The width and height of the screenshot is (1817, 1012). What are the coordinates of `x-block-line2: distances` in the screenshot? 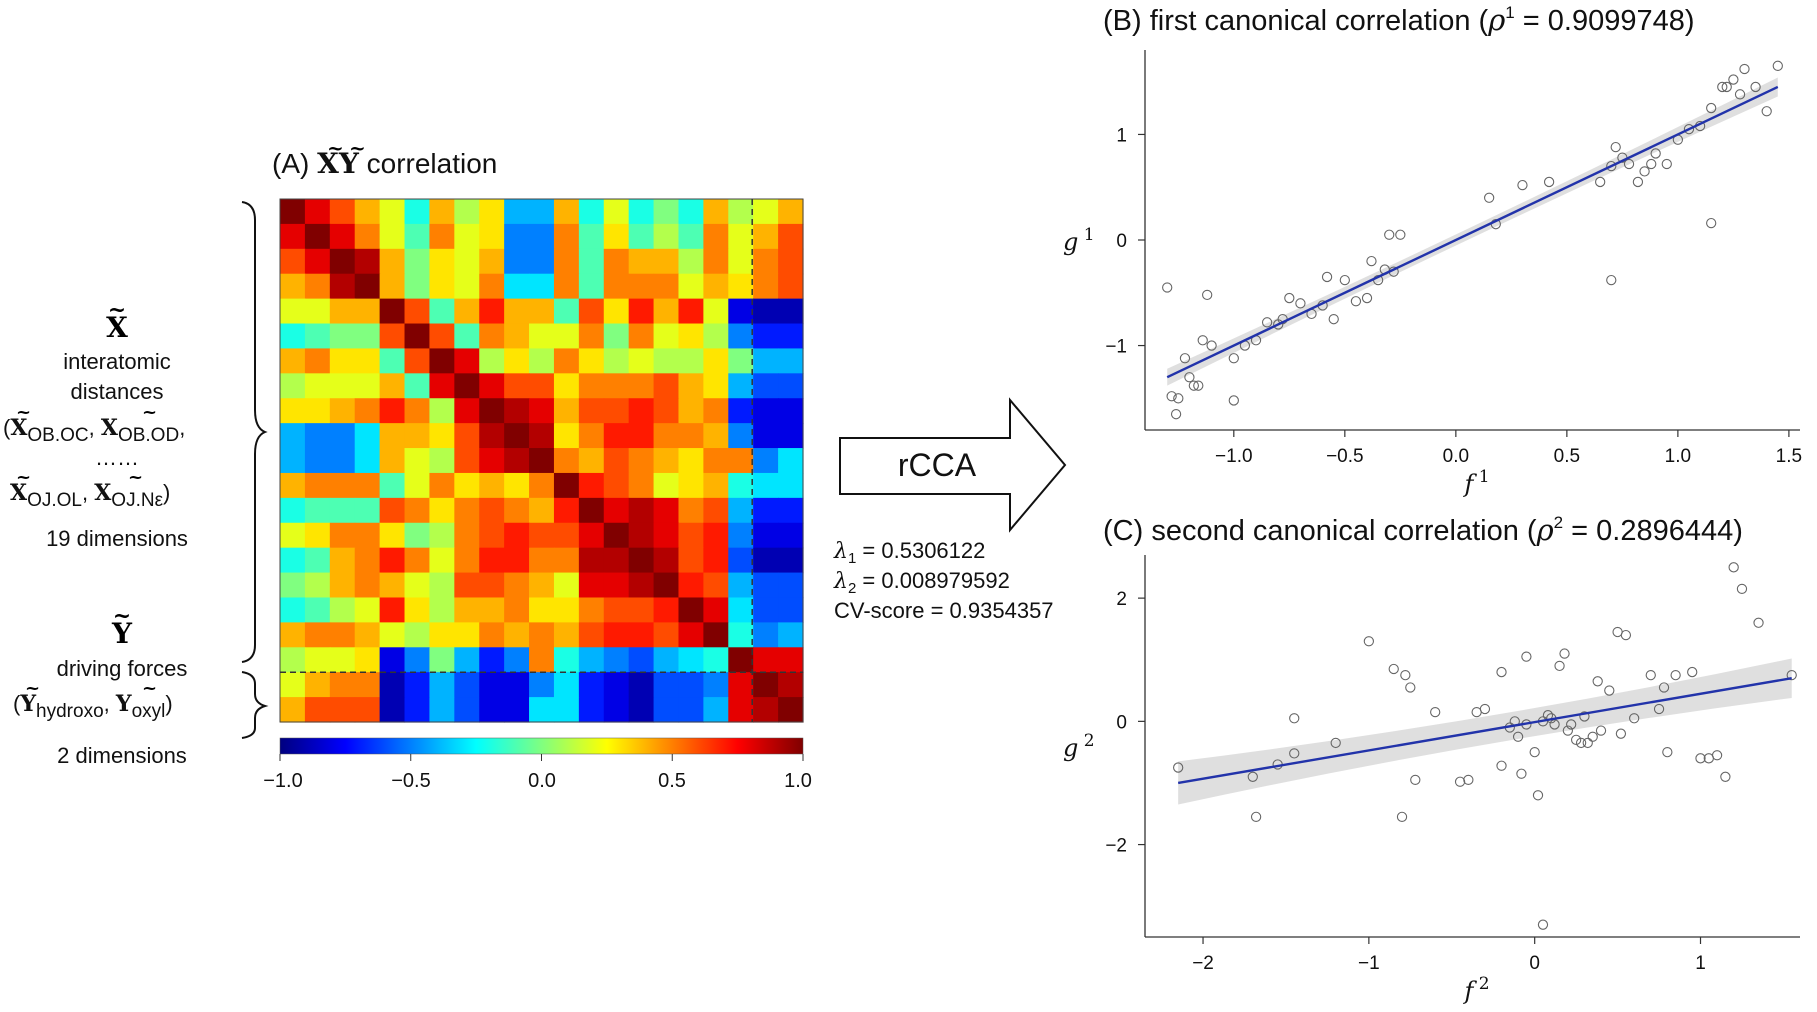 It's located at (117, 391).